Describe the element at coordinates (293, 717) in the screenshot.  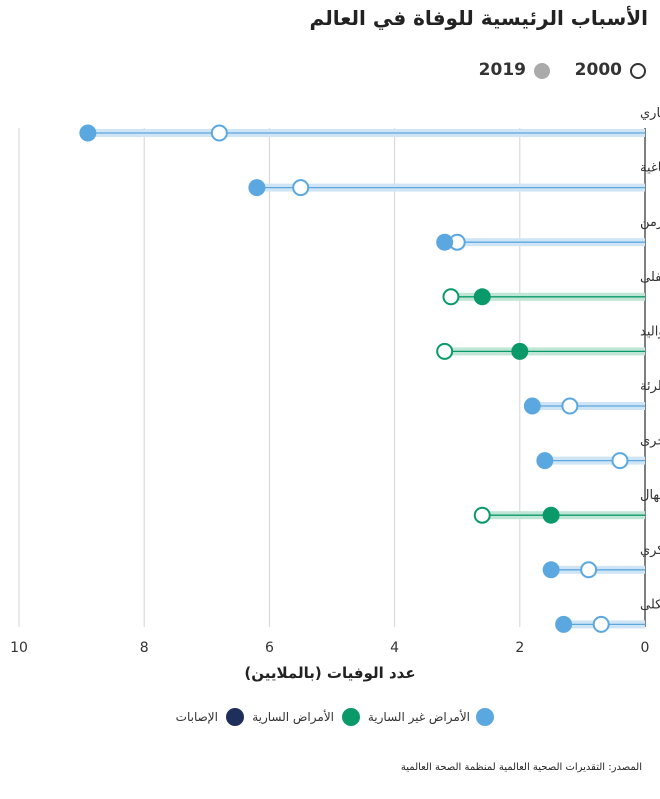
I see `legend-communicable-label: الأمراض السارية` at that location.